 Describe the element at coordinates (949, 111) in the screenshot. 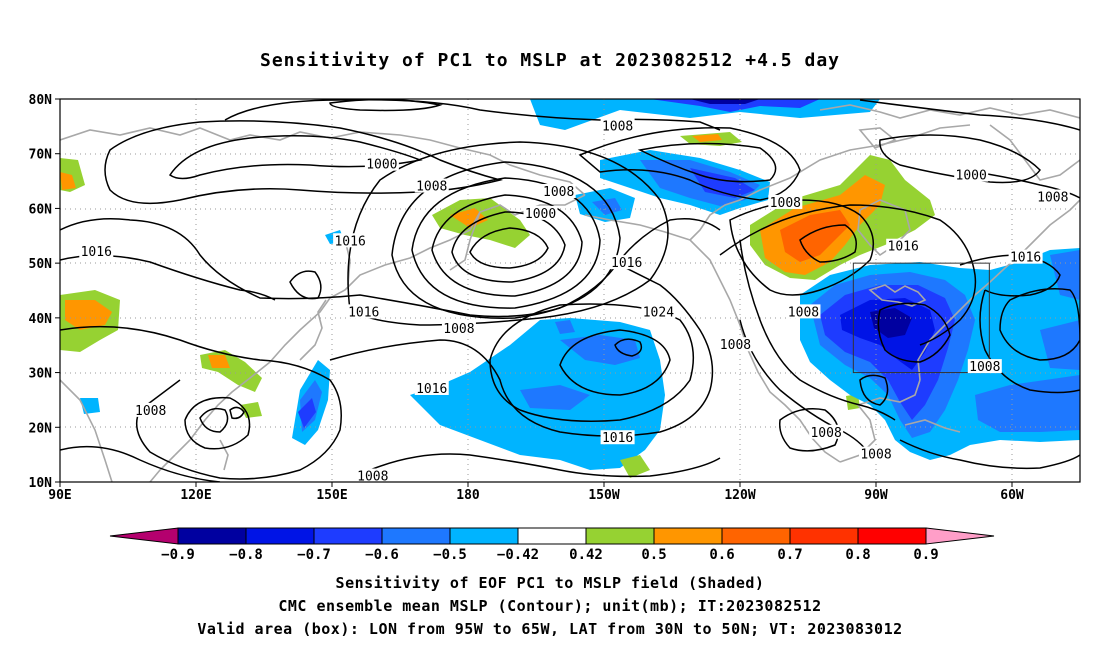

I see `coast-arctic-islands` at that location.